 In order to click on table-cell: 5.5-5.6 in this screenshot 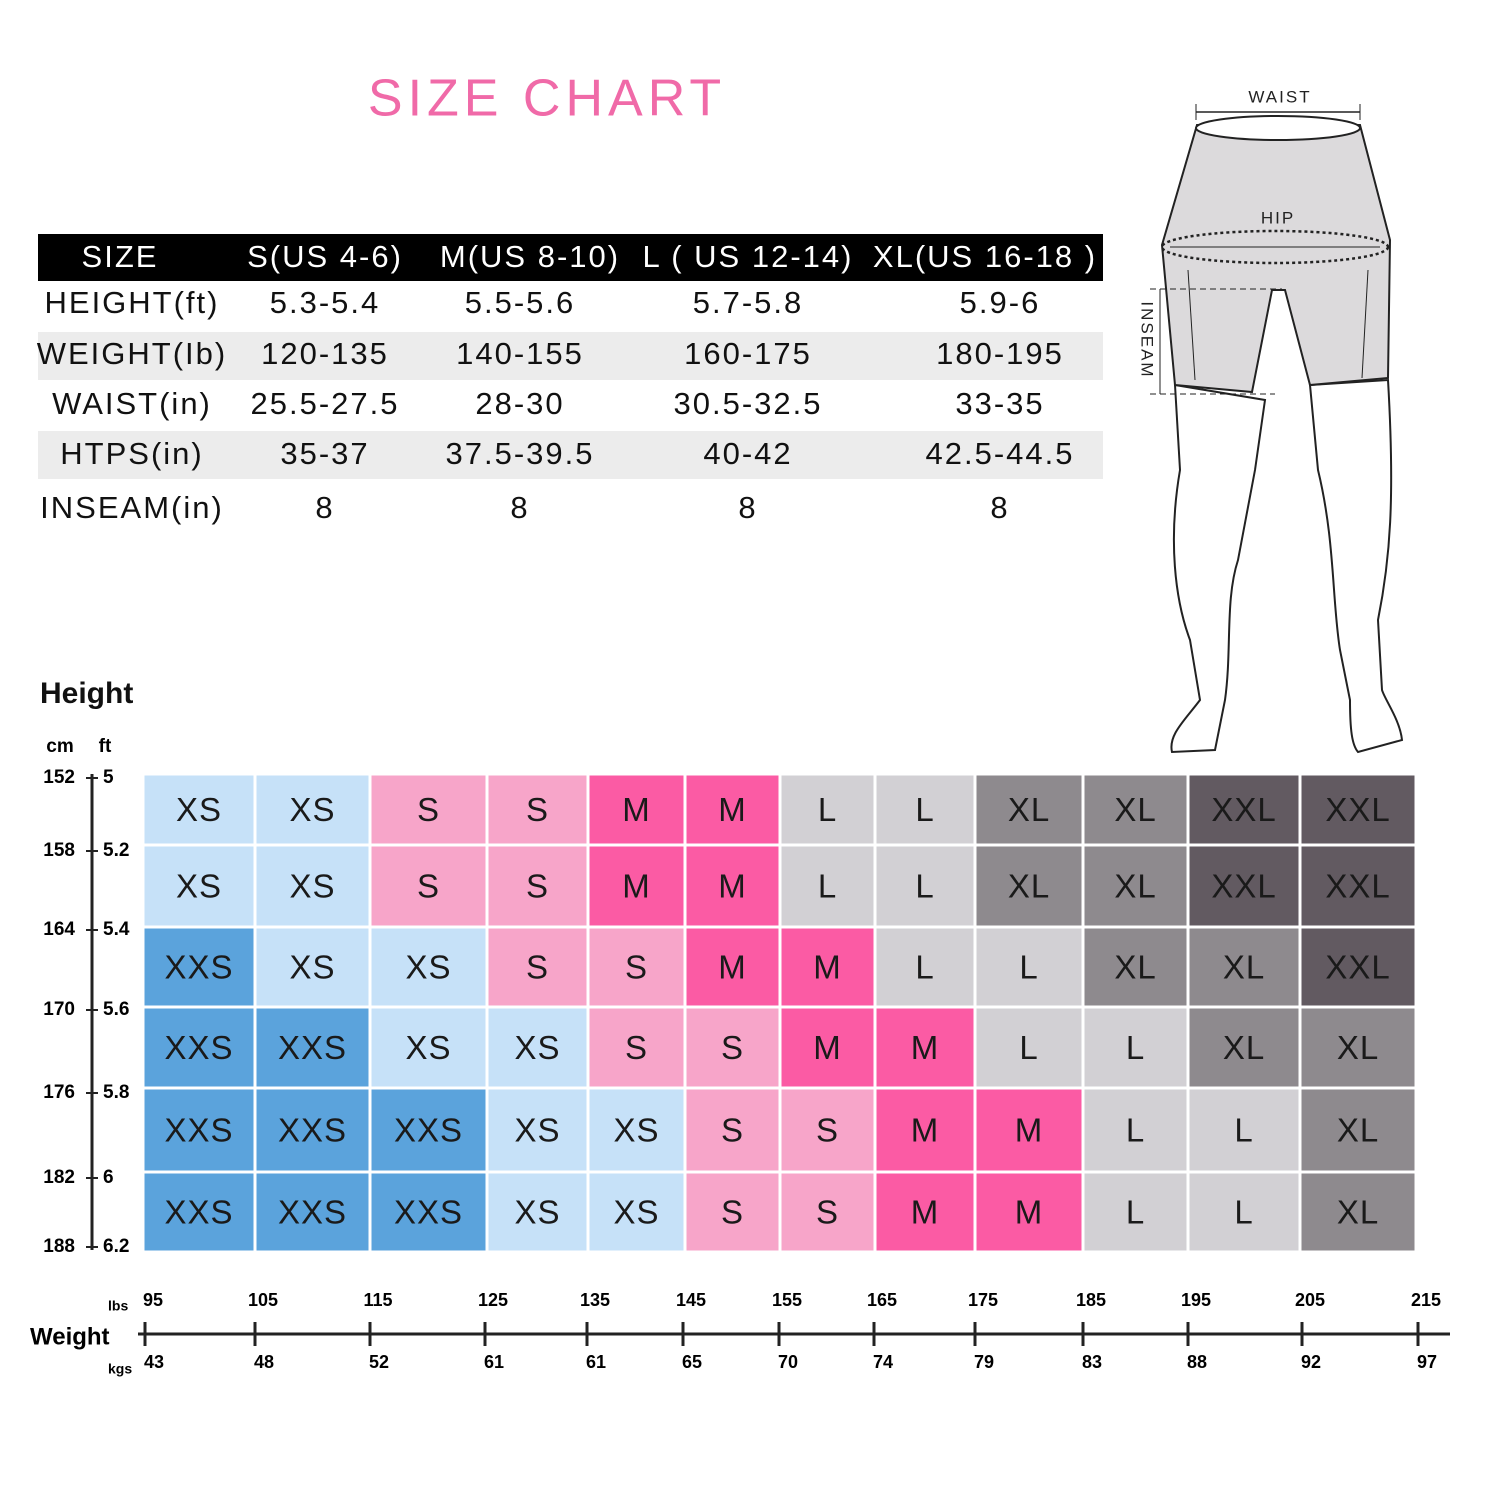, I will do `click(520, 302)`.